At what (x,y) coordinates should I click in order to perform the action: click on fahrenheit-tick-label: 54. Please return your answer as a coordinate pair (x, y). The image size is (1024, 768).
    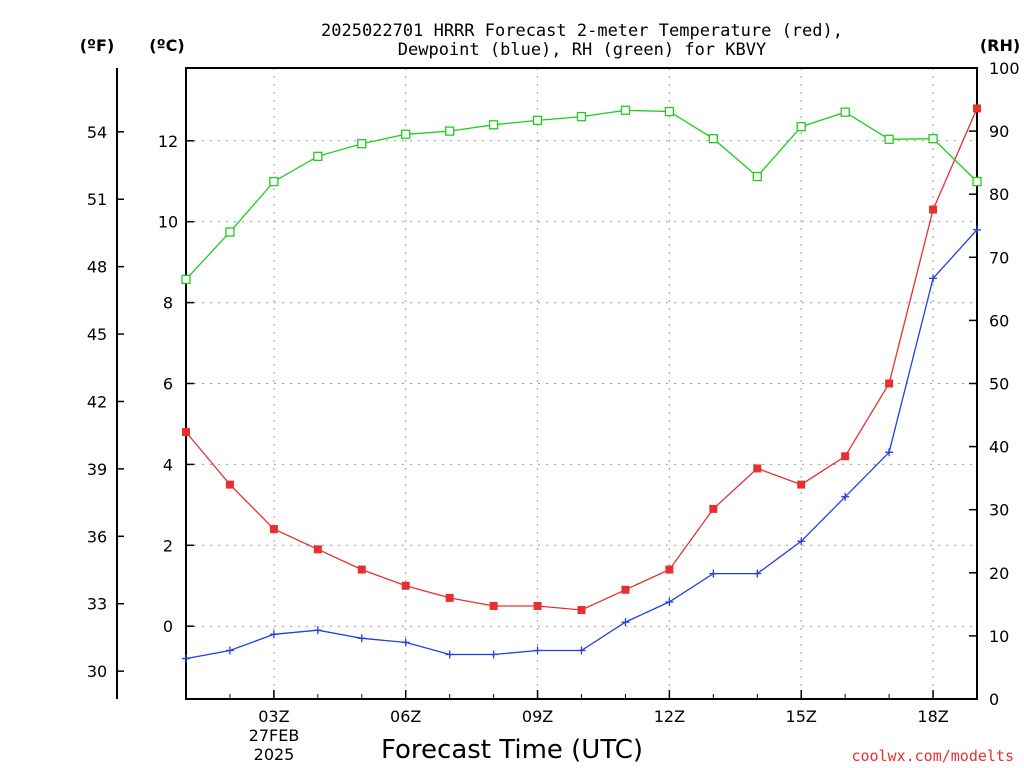
    Looking at the image, I should click on (97, 132).